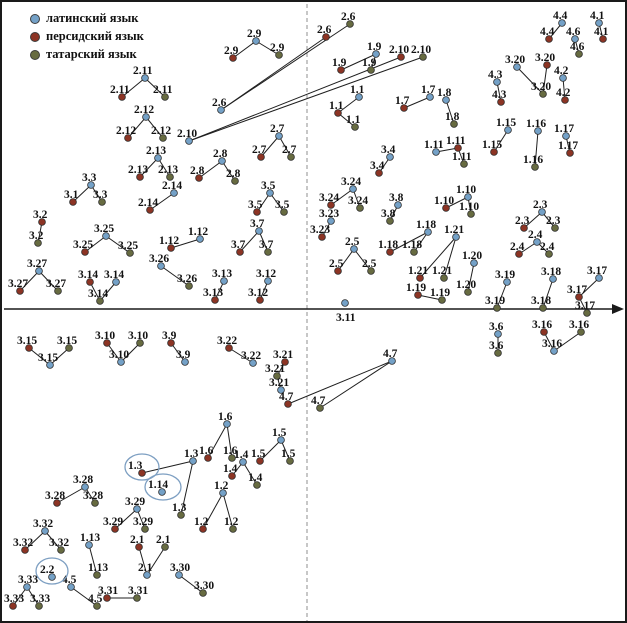  Describe the element at coordinates (36, 236) in the screenshot. I see `point-label: 3.2` at that location.